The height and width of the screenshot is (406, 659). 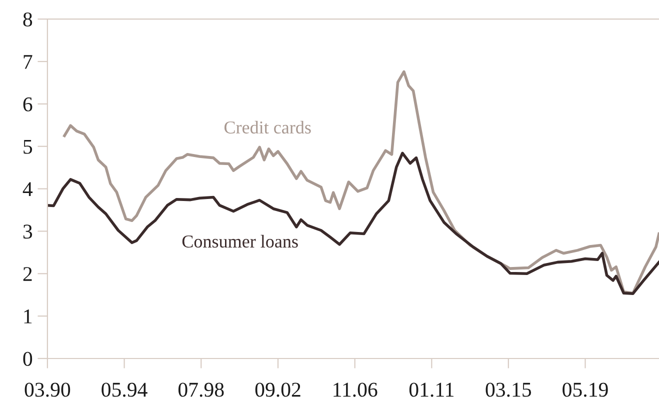 I want to click on x-tick-label: 03.90, so click(x=47, y=389).